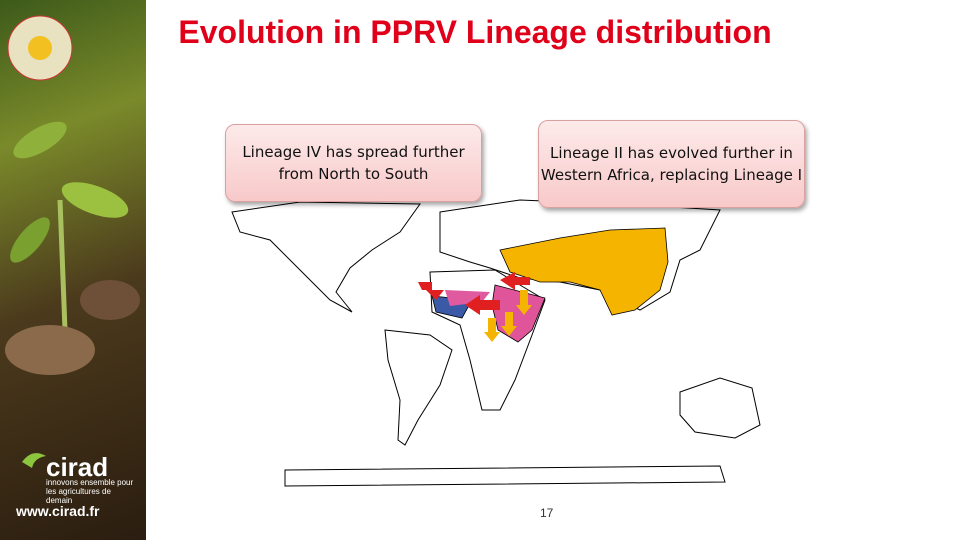  What do you see at coordinates (515, 281) in the screenshot?
I see `arrow-north` at bounding box center [515, 281].